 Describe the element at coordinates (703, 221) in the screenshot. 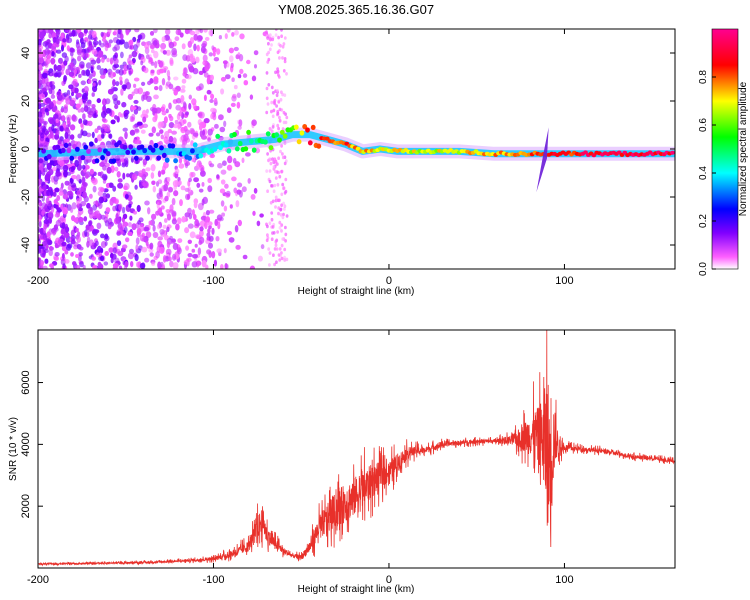

I see `colorbar-tick-label: 0.2` at that location.